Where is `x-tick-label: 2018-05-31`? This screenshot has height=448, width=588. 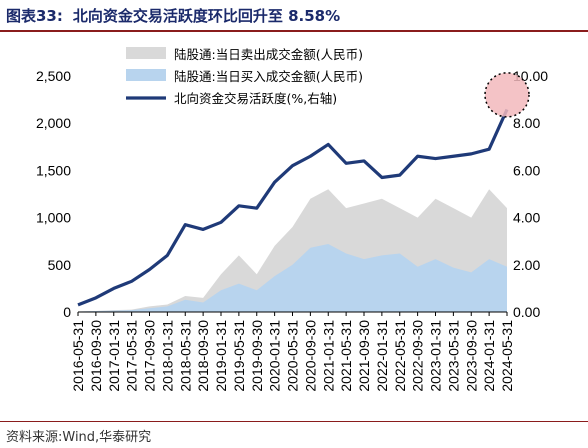 x-tick-label: 2018-05-31 is located at coordinates (185, 356).